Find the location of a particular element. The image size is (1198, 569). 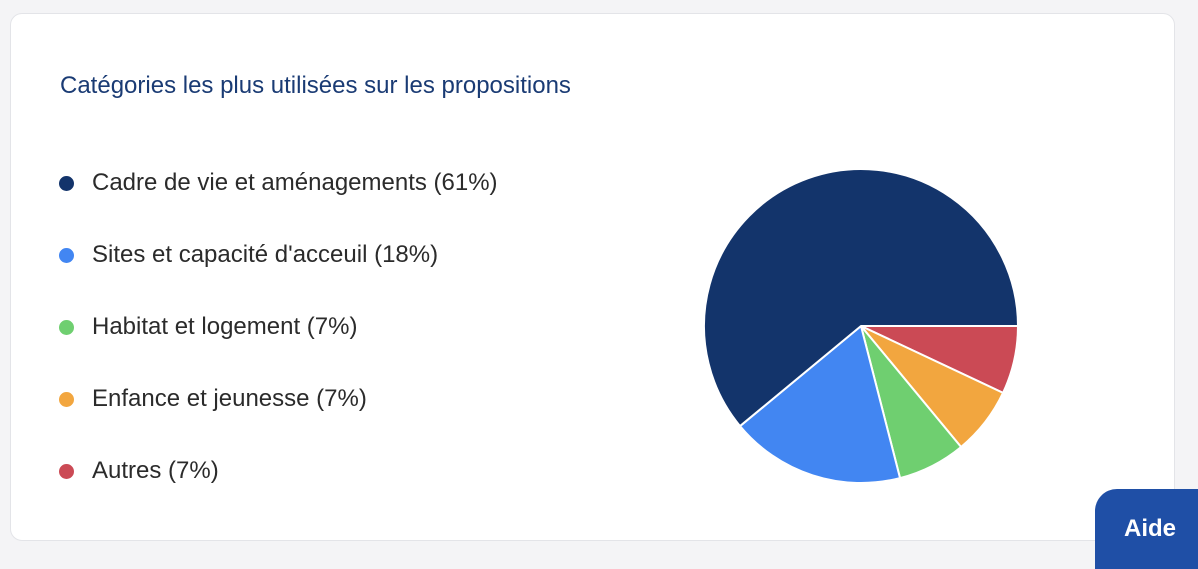

legend-label: Sites et capacité d'acceuil (18%) is located at coordinates (265, 254).